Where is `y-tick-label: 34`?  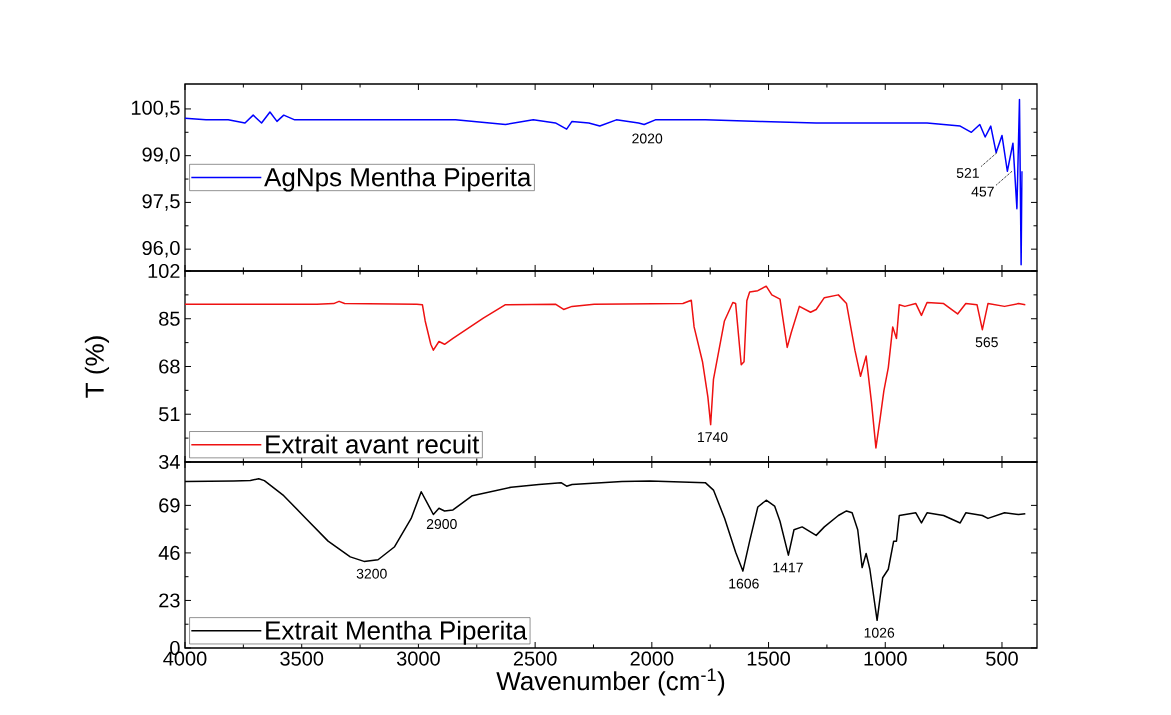
y-tick-label: 34 is located at coordinates (169, 462).